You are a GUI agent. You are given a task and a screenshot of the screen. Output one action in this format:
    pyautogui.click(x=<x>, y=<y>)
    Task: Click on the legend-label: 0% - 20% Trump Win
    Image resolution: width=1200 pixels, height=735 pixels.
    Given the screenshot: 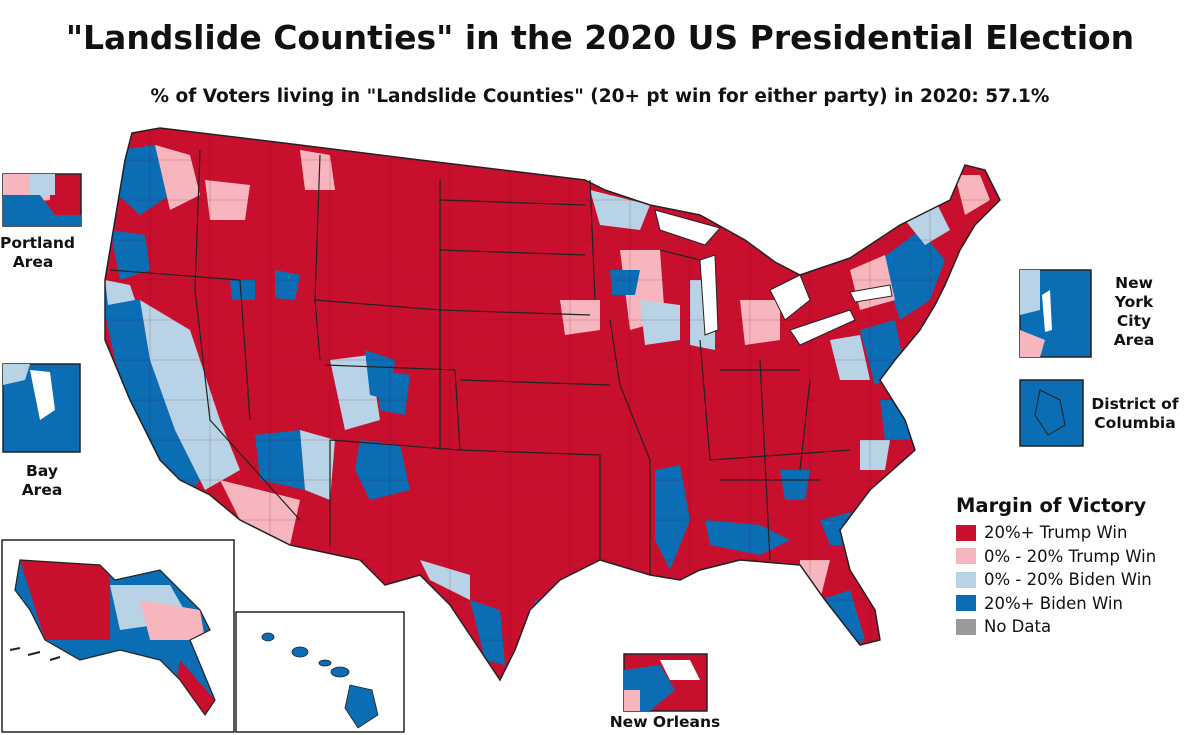 What is the action you would take?
    pyautogui.click(x=1070, y=556)
    